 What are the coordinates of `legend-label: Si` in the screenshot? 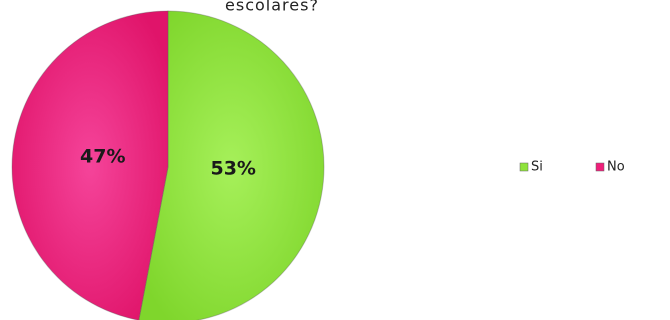 It's located at (537, 167).